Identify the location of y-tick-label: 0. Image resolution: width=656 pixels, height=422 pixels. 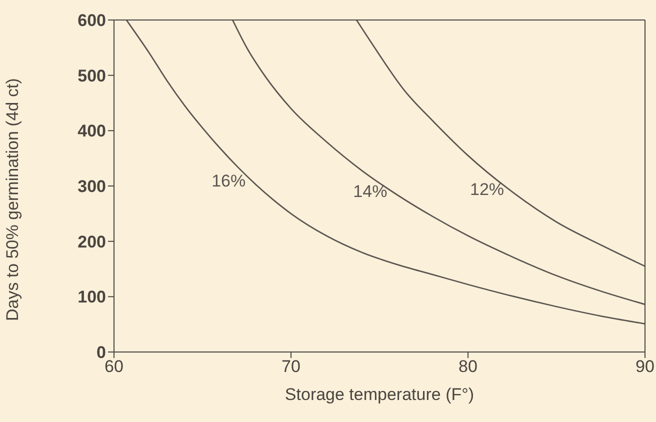
(101, 352).